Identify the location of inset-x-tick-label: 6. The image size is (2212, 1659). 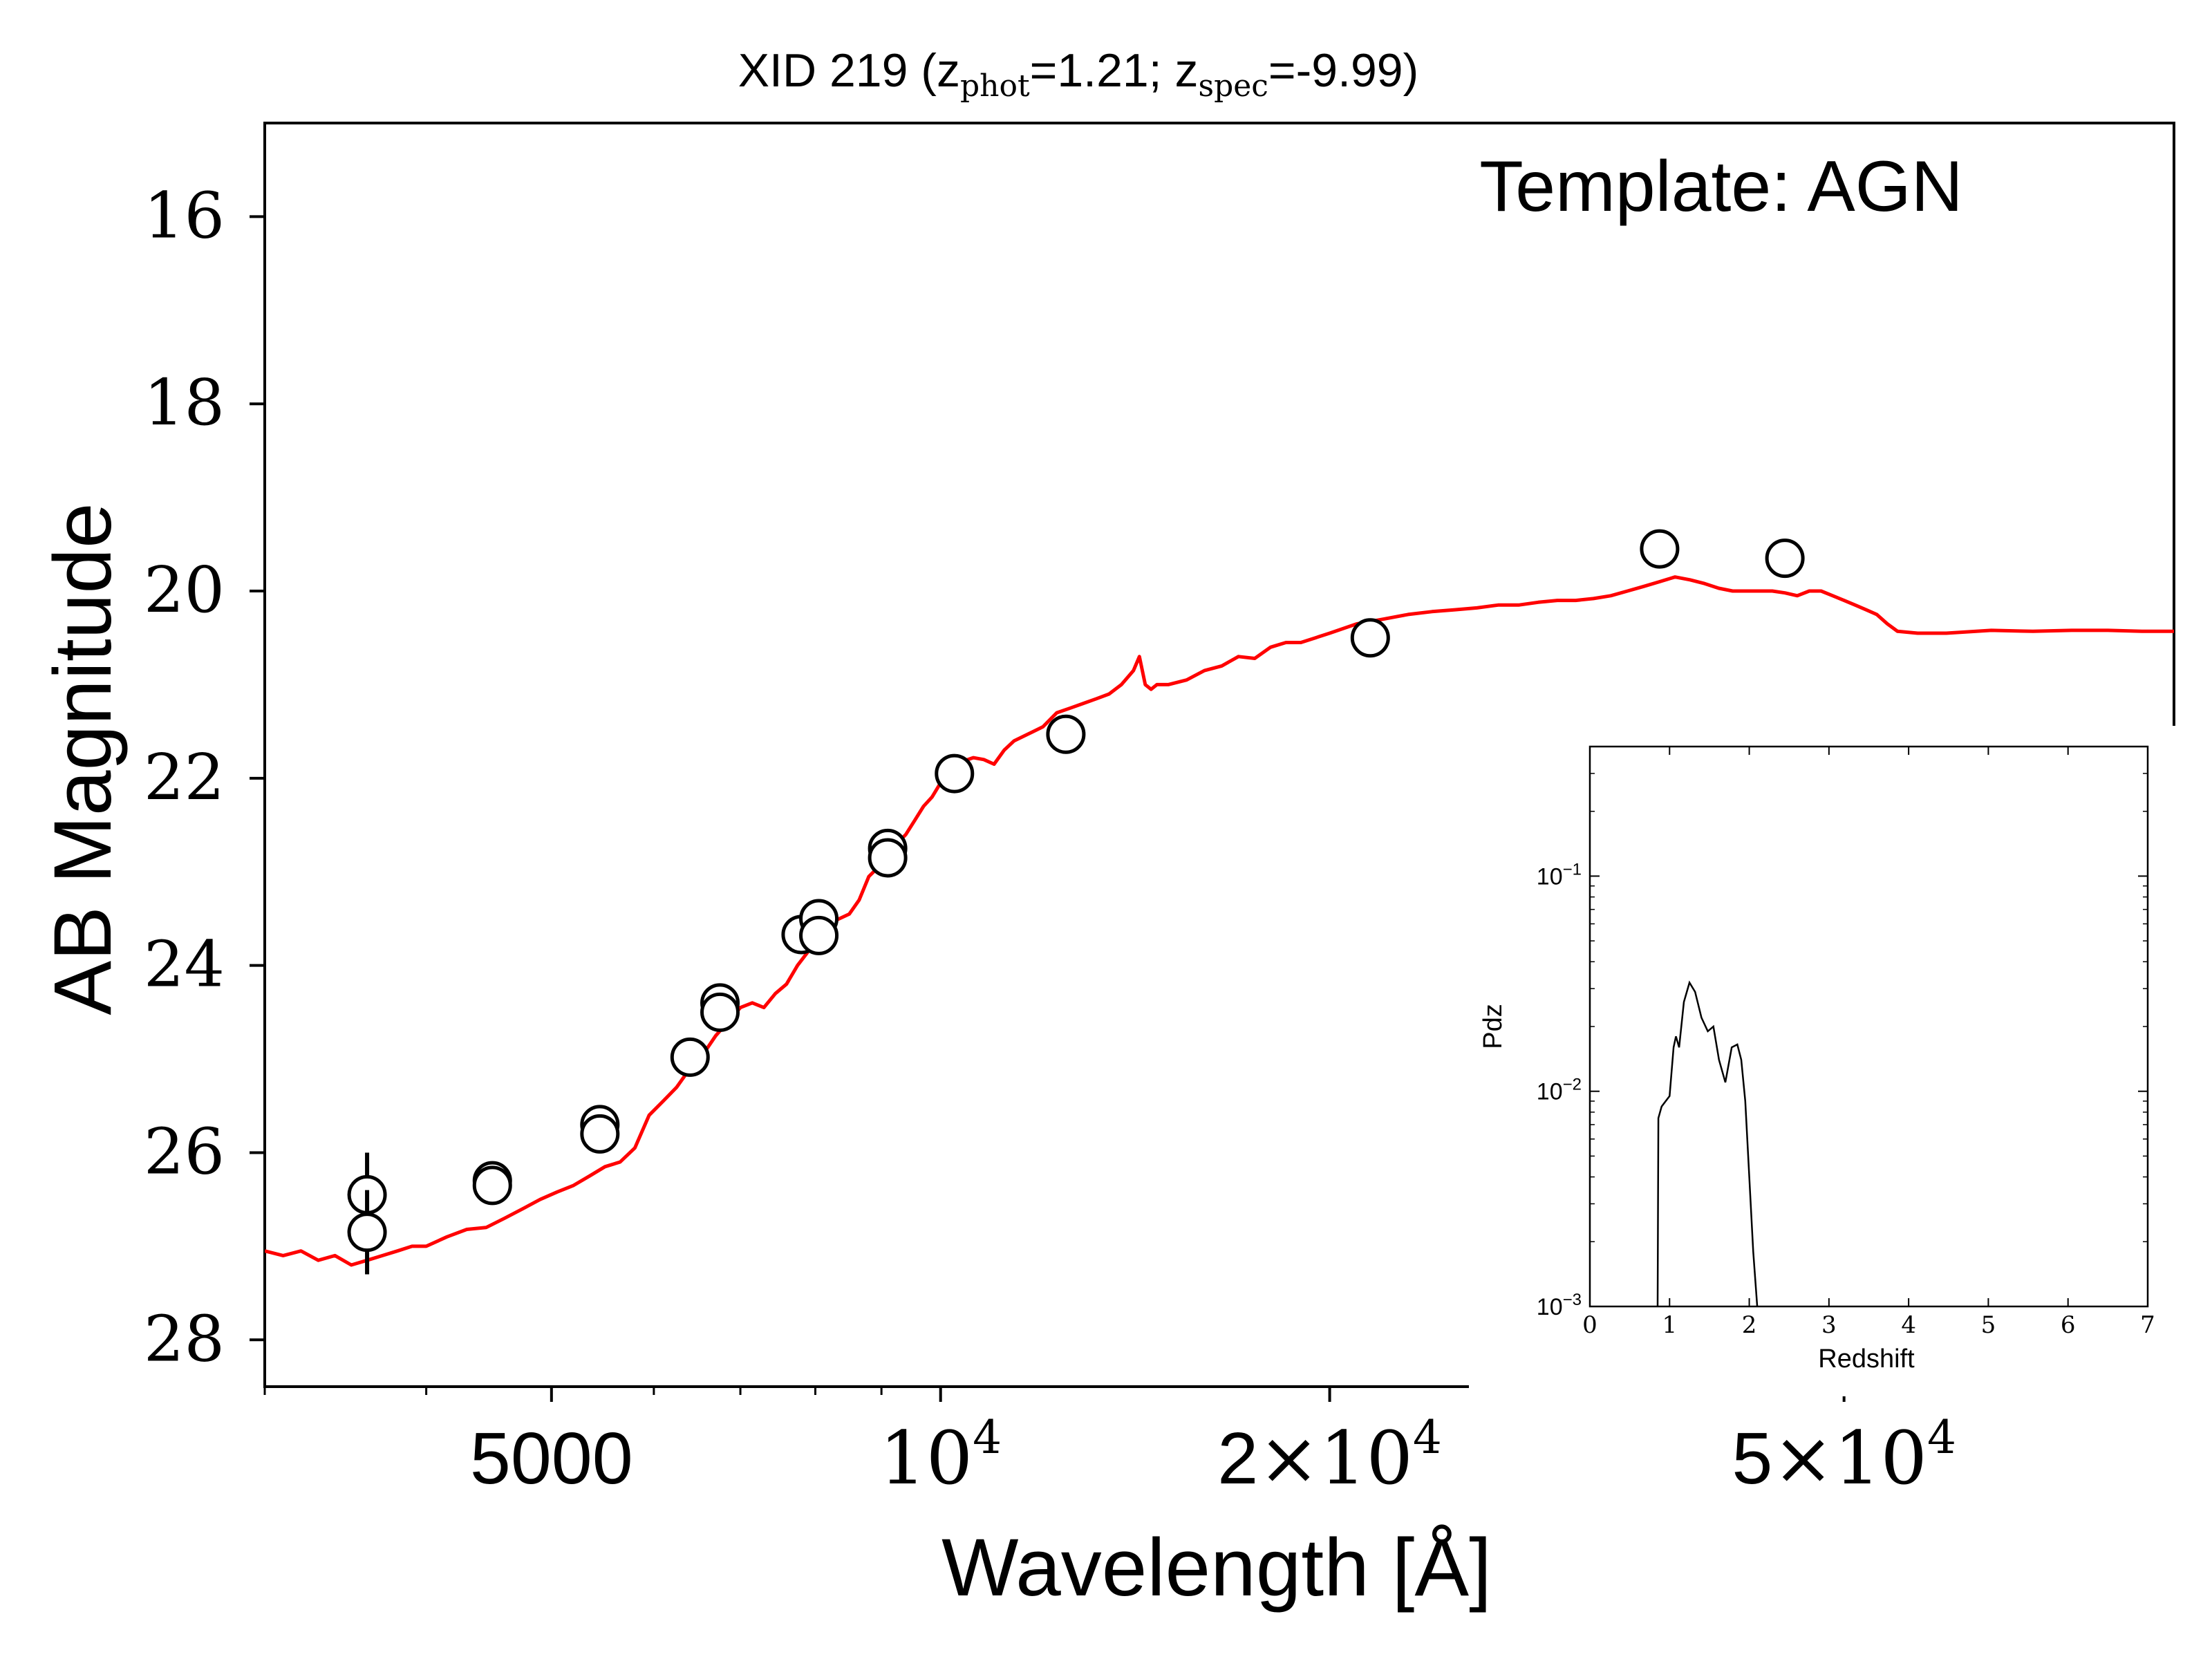
(2068, 1325).